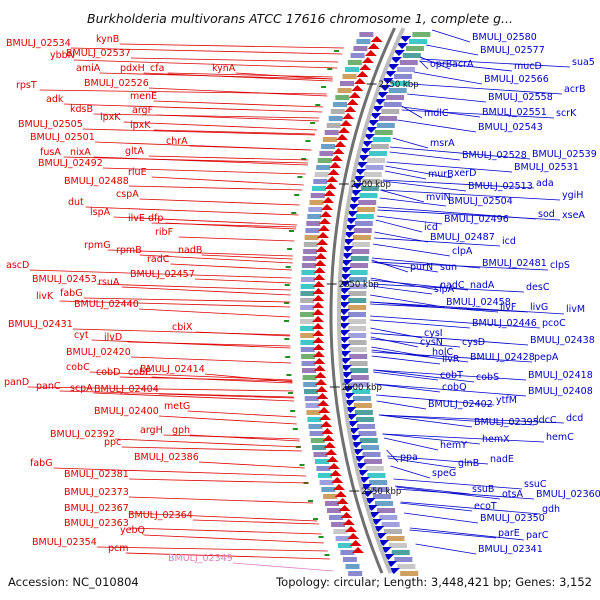 This screenshot has width=600, height=600. I want to click on gene-label: mviN, so click(438, 197).